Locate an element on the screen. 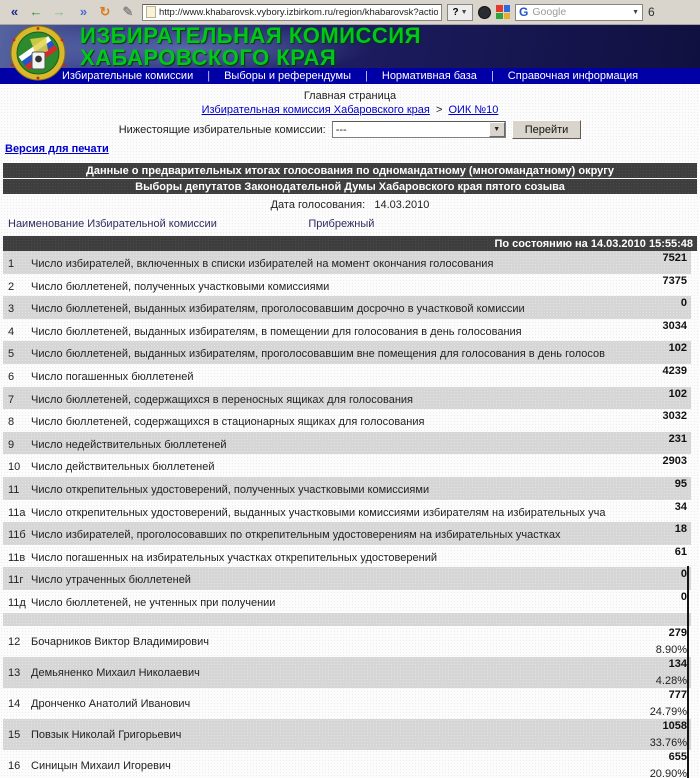 The width and height of the screenshot is (700, 778). messenger-icon is located at coordinates (484, 12).